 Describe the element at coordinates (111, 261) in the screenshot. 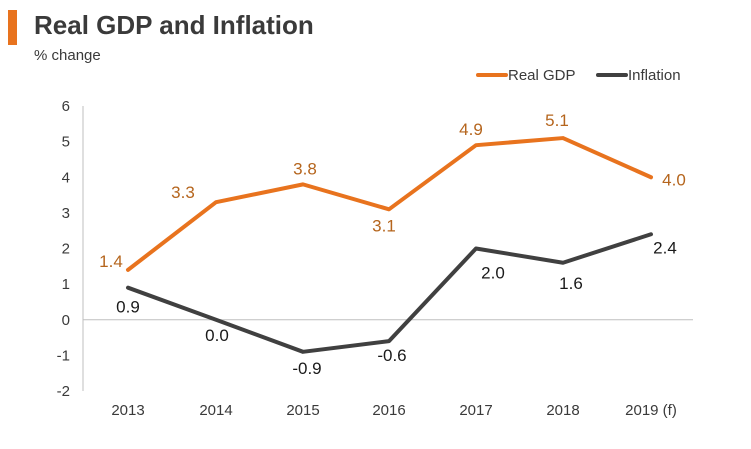

I see `data-label-real-gdp: 1.4` at that location.